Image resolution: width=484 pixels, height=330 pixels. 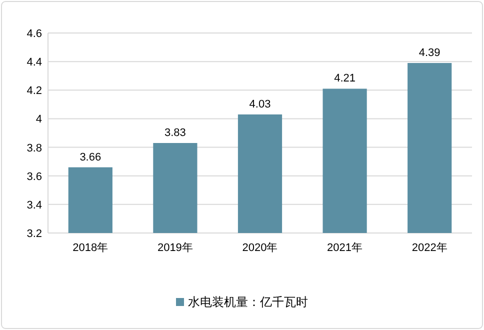 What do you see at coordinates (34, 91) in the screenshot?
I see `y-tick-label: 4.2` at bounding box center [34, 91].